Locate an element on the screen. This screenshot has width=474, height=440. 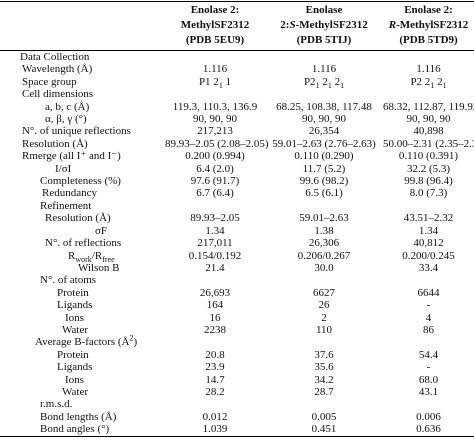
text: Space group is located at coordinates (49, 81).